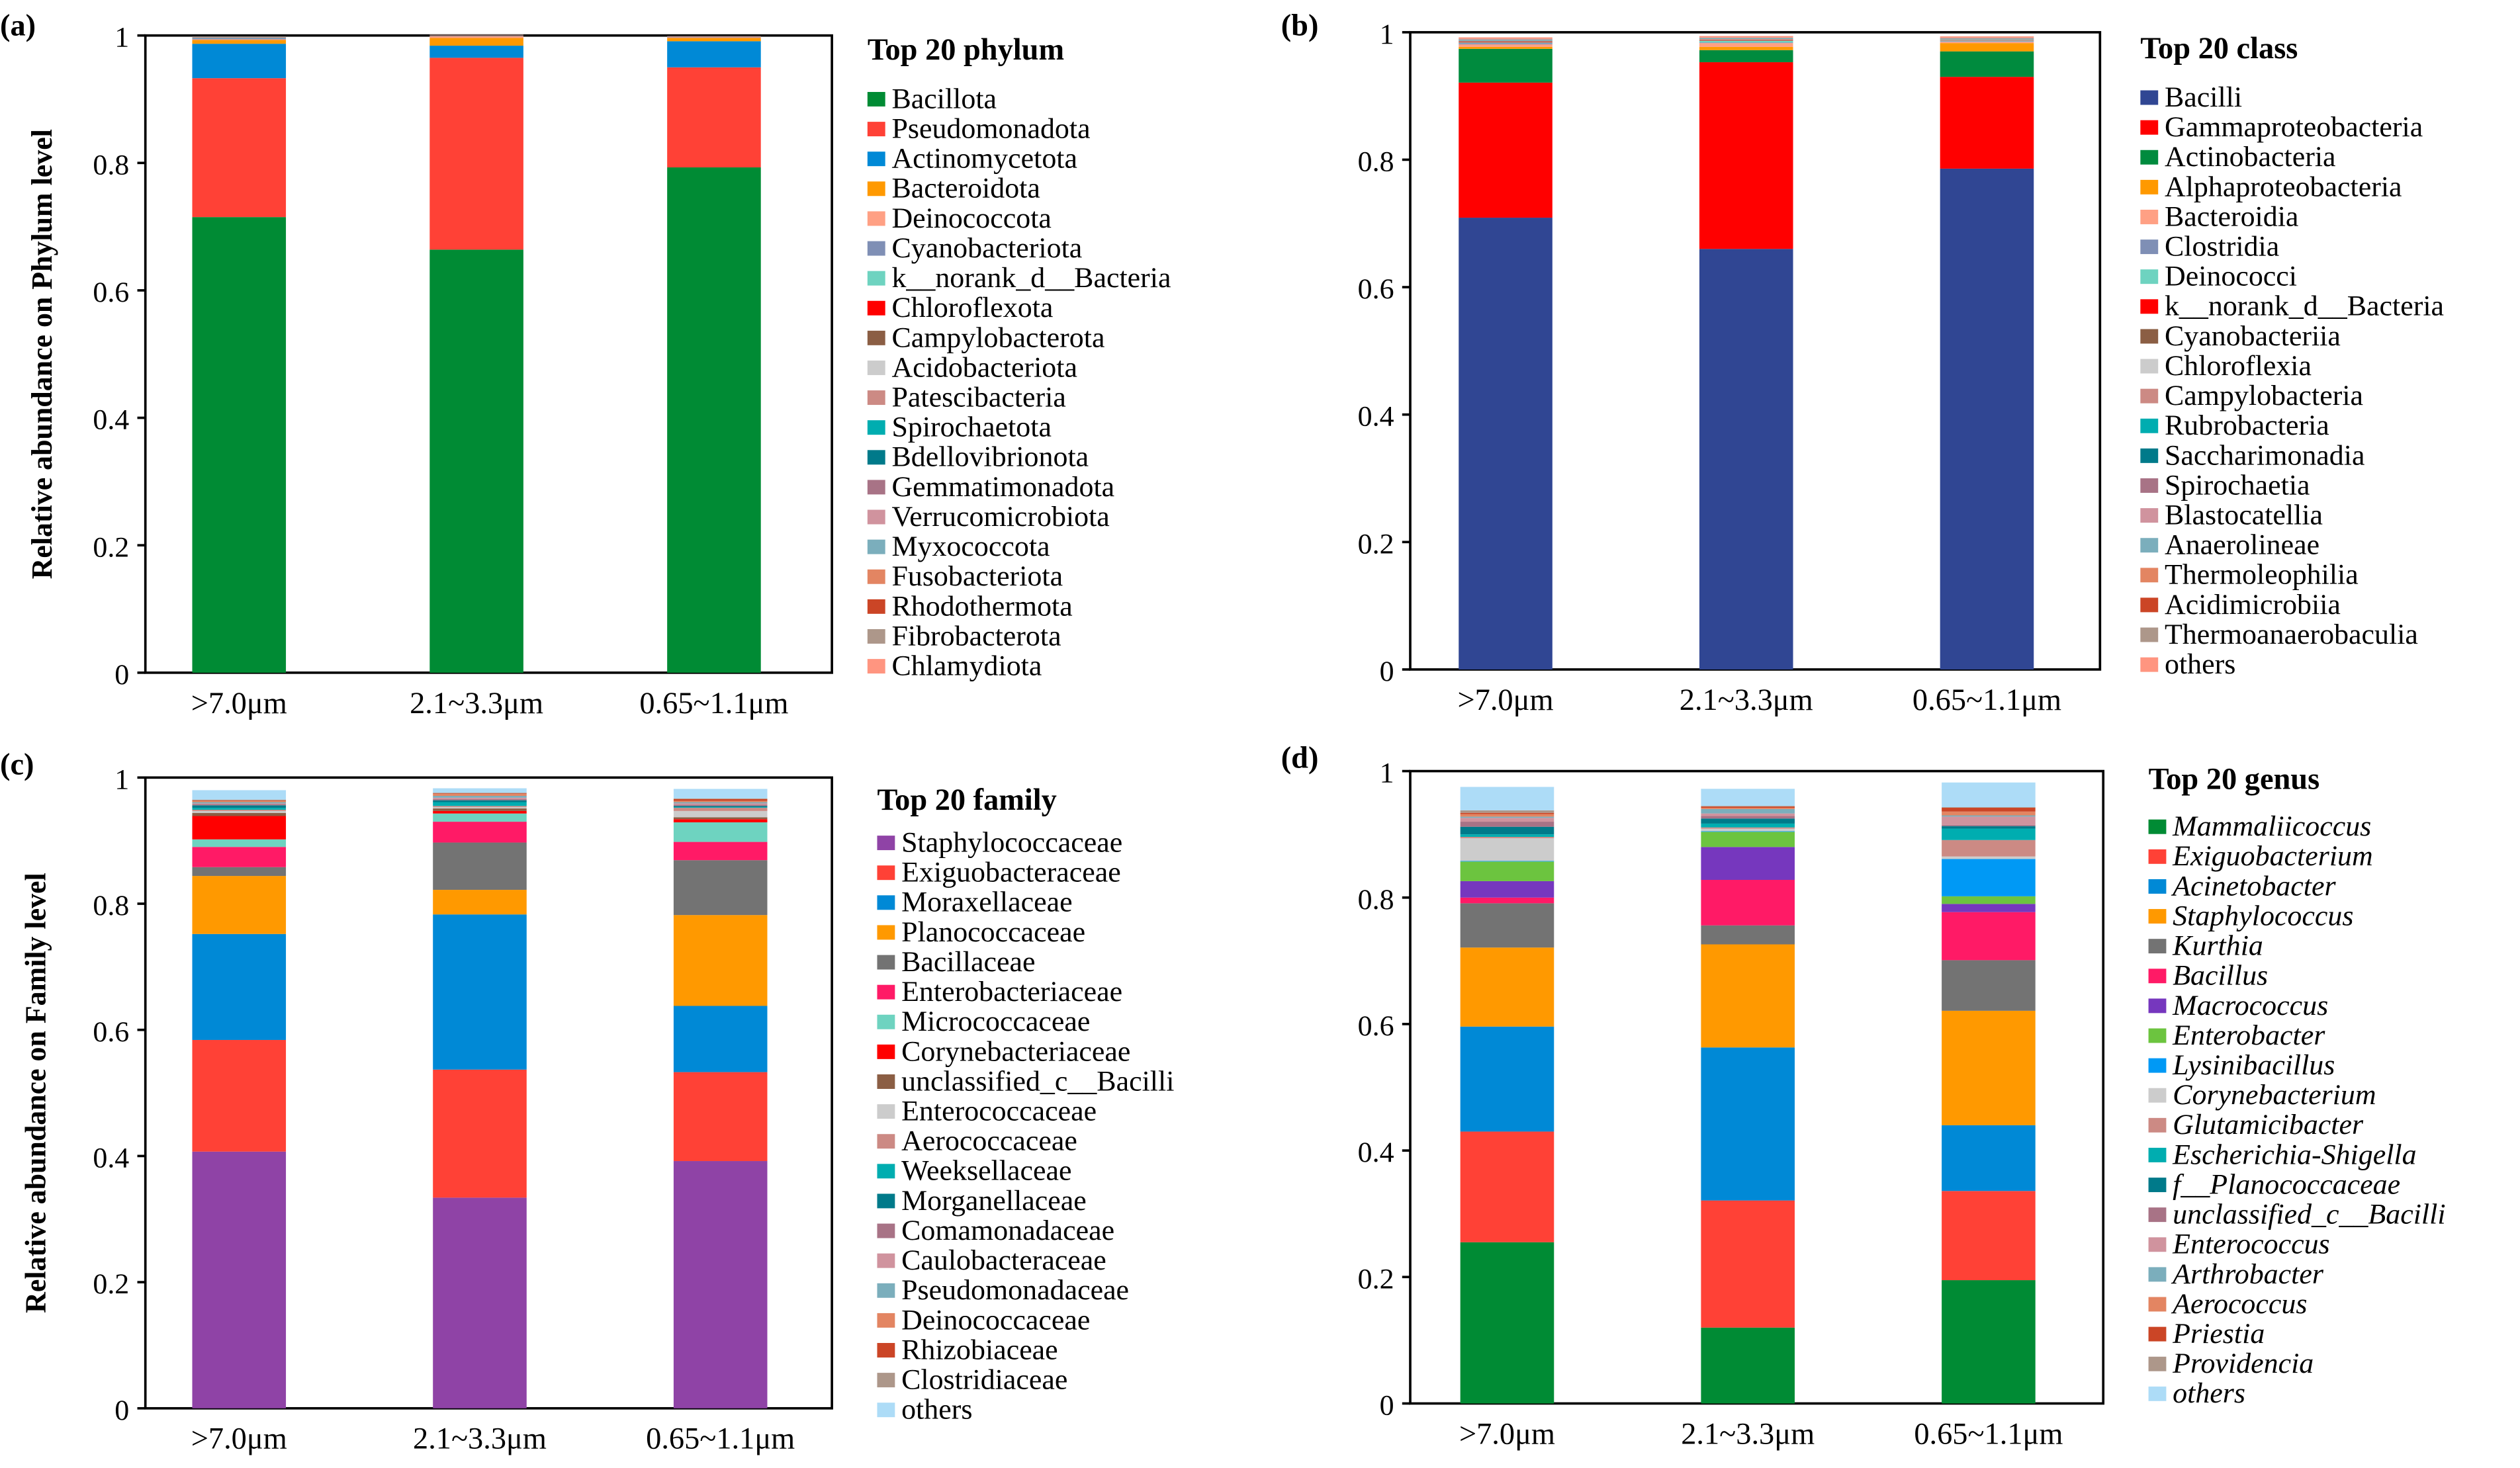 The image size is (2520, 1468). What do you see at coordinates (2253, 336) in the screenshot?
I see `legend-label: Cyanobacteriia` at bounding box center [2253, 336].